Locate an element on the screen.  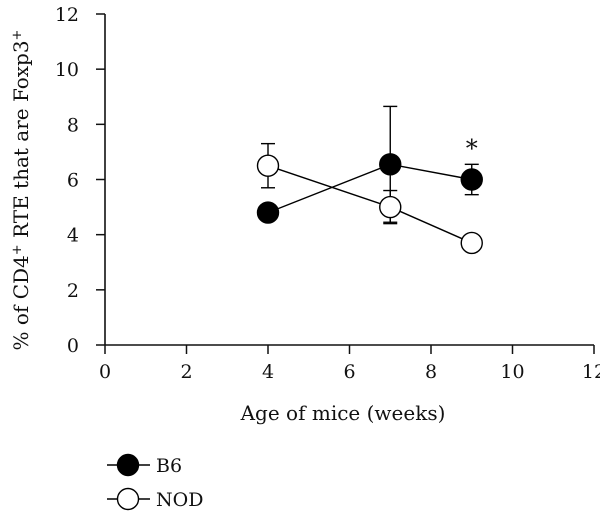
error-bars is located at coordinates (370, 165).